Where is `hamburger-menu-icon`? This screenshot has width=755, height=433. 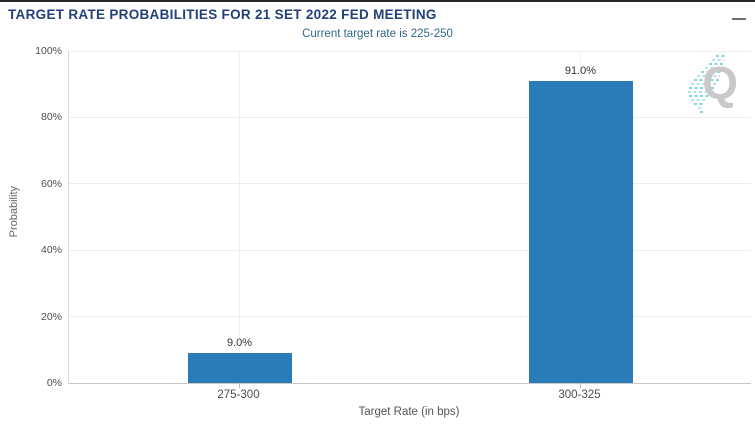
hamburger-menu-icon is located at coordinates (739, 16).